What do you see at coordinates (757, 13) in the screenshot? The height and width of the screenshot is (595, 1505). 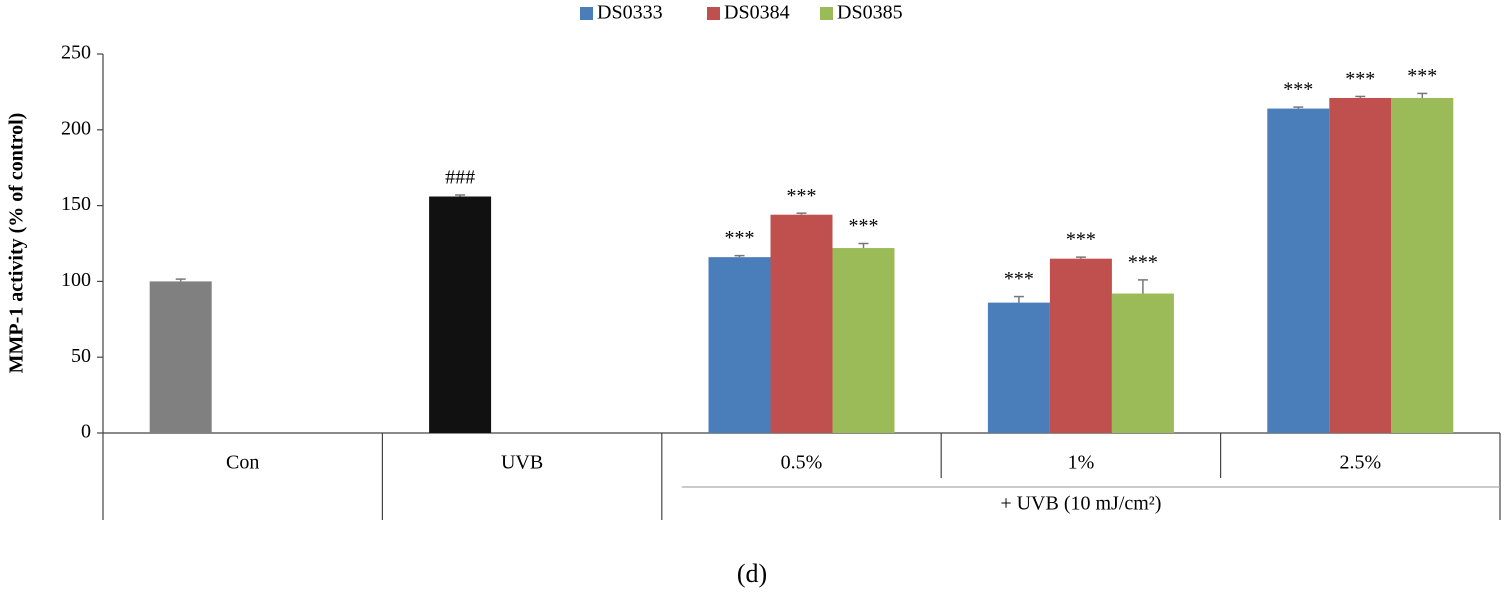 I see `legend-label: DS0384` at bounding box center [757, 13].